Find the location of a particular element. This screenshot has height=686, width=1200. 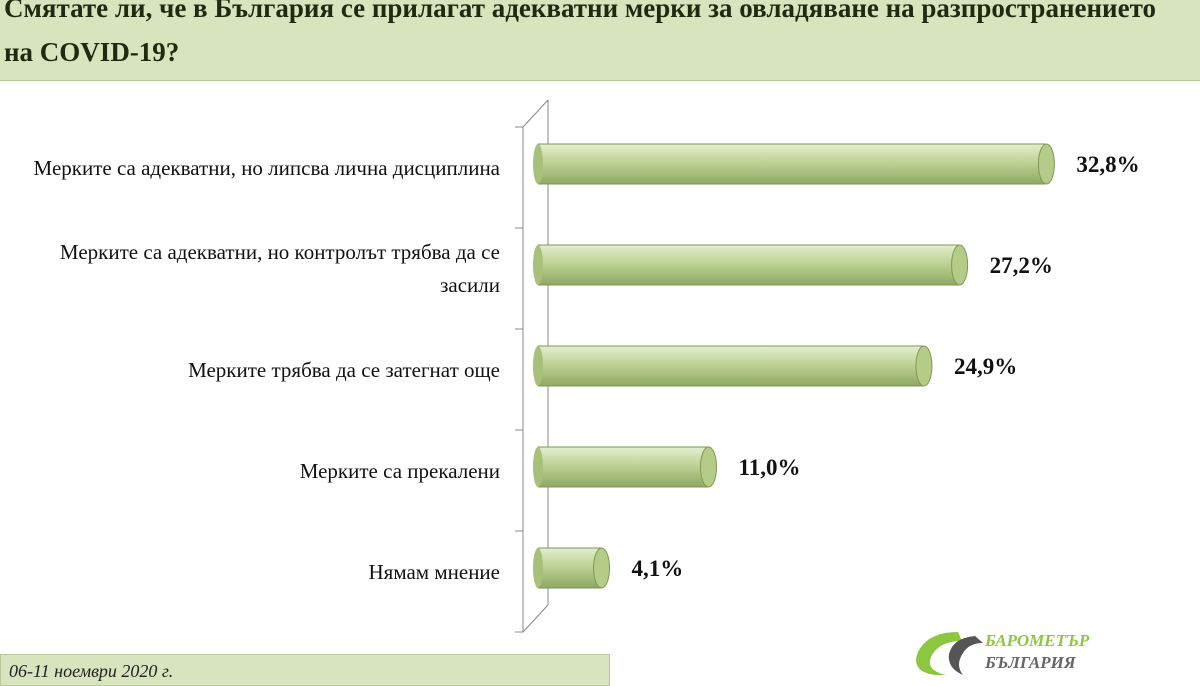

note: 06-11 ноември 2020 г. is located at coordinates (91, 671).